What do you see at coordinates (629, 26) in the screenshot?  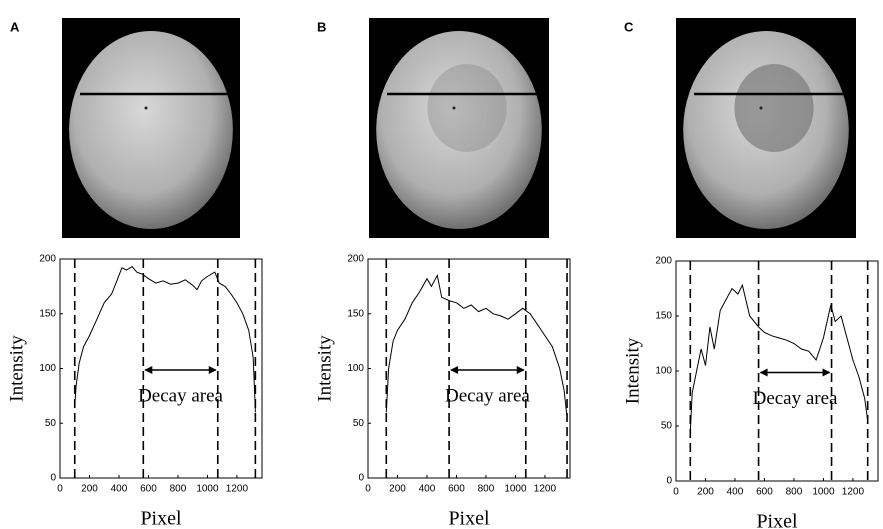 I see `panel-label: C` at bounding box center [629, 26].